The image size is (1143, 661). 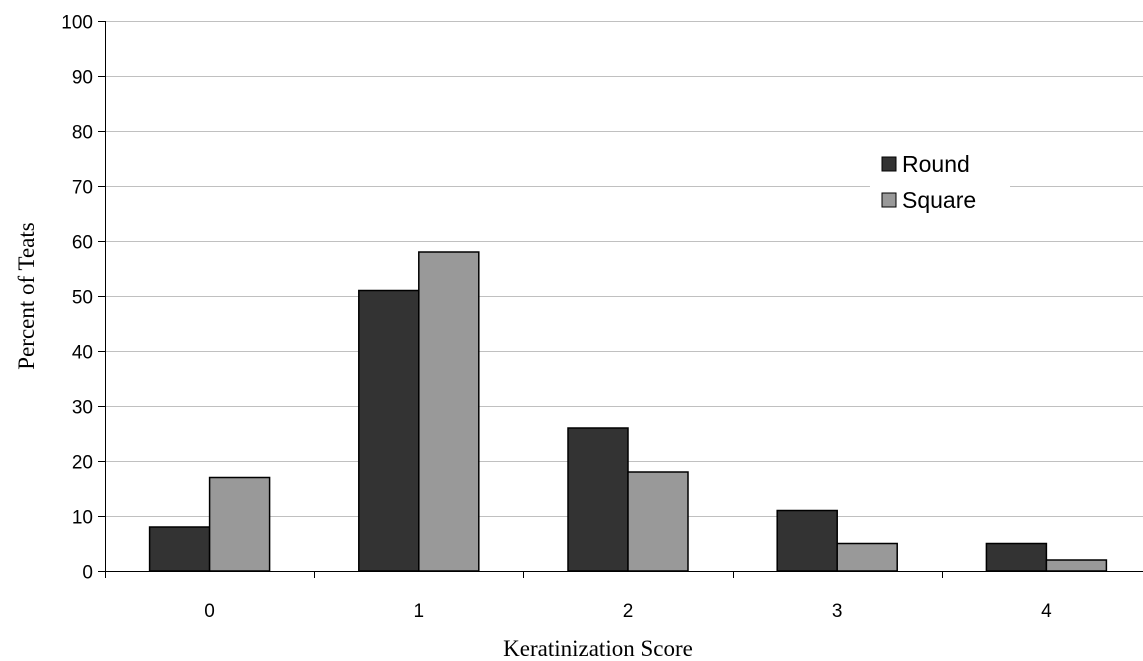 What do you see at coordinates (889, 200) in the screenshot?
I see `legend-swatch-square` at bounding box center [889, 200].